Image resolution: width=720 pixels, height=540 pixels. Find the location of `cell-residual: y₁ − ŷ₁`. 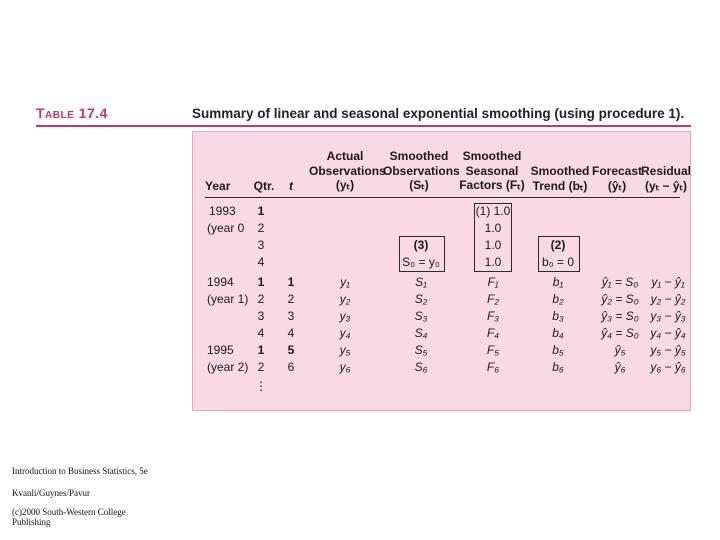

cell-residual: y₁ − ŷ₁ is located at coordinates (668, 282).